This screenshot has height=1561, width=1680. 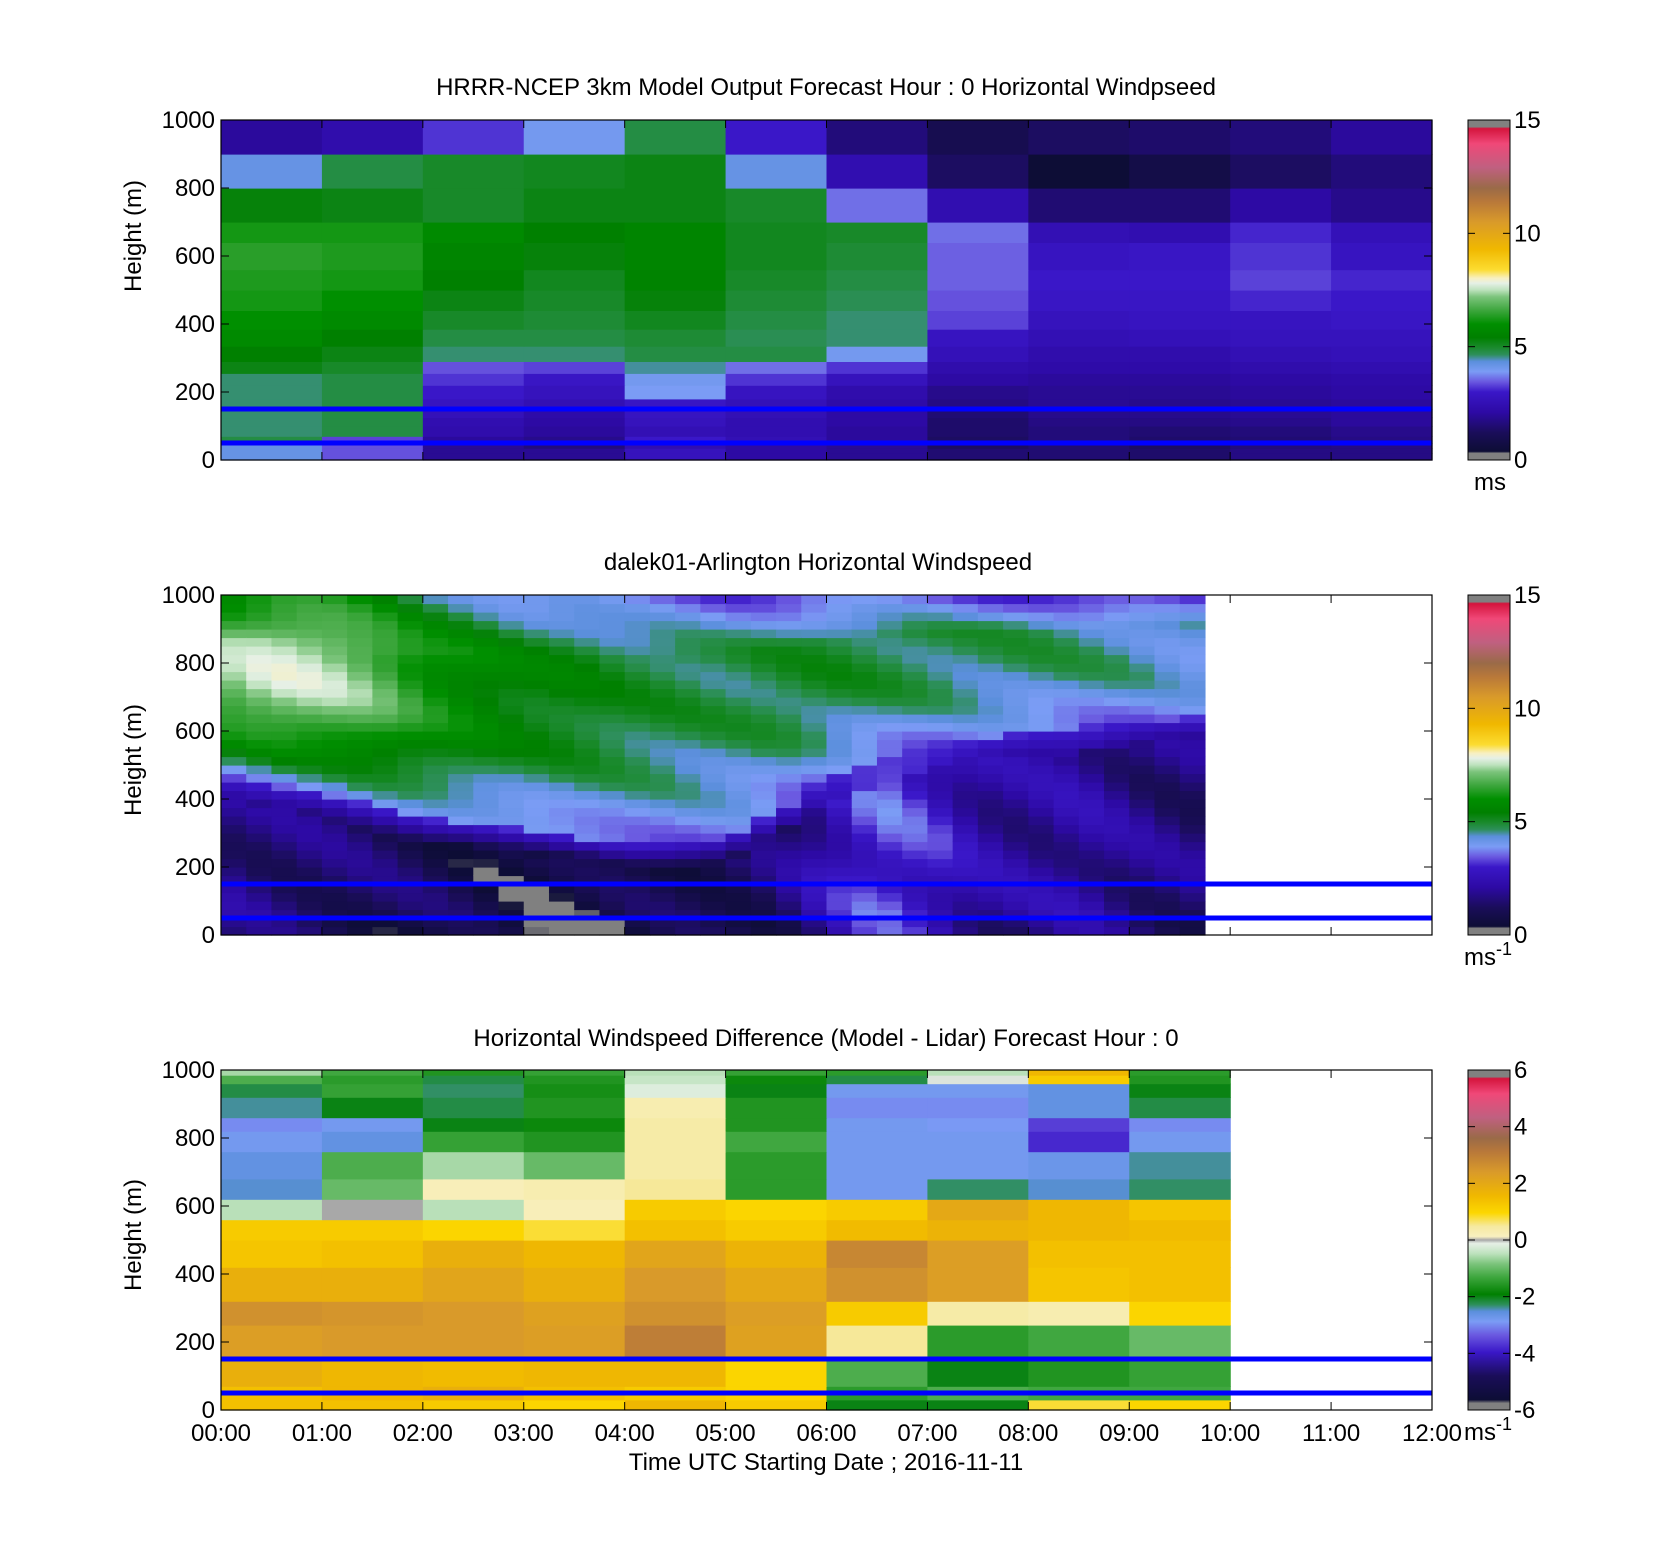 What do you see at coordinates (1524, 1297) in the screenshot?
I see `colorbar-tick-label: -2` at bounding box center [1524, 1297].